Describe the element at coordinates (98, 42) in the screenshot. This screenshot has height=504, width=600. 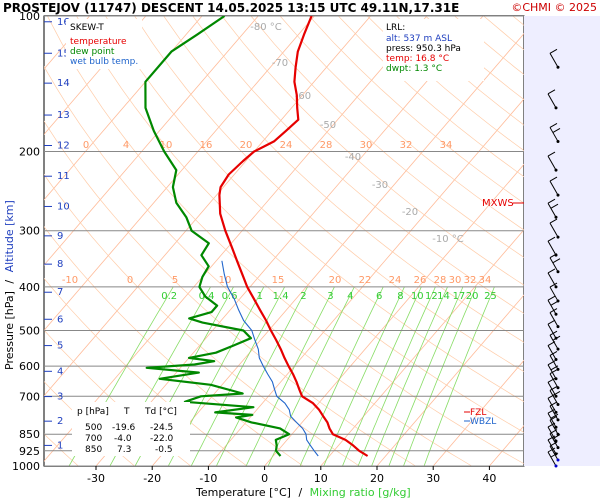
I see `legend-item-temperature: temperature` at that location.